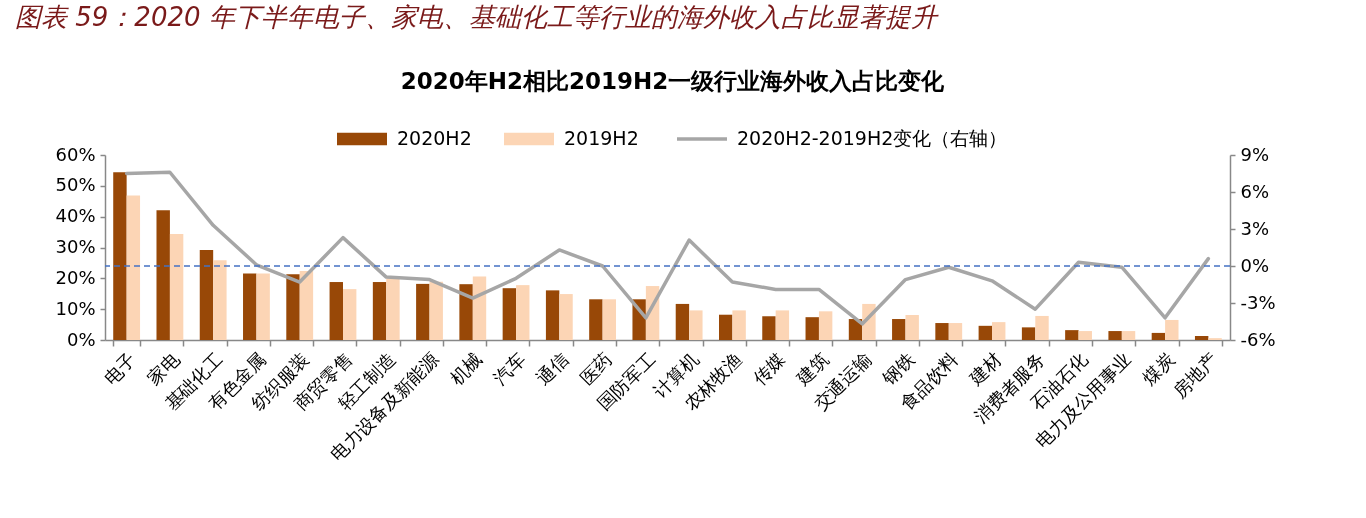 This screenshot has height=518, width=1366. What do you see at coordinates (81, 339) in the screenshot?
I see `y-tick-label: 0%` at bounding box center [81, 339].